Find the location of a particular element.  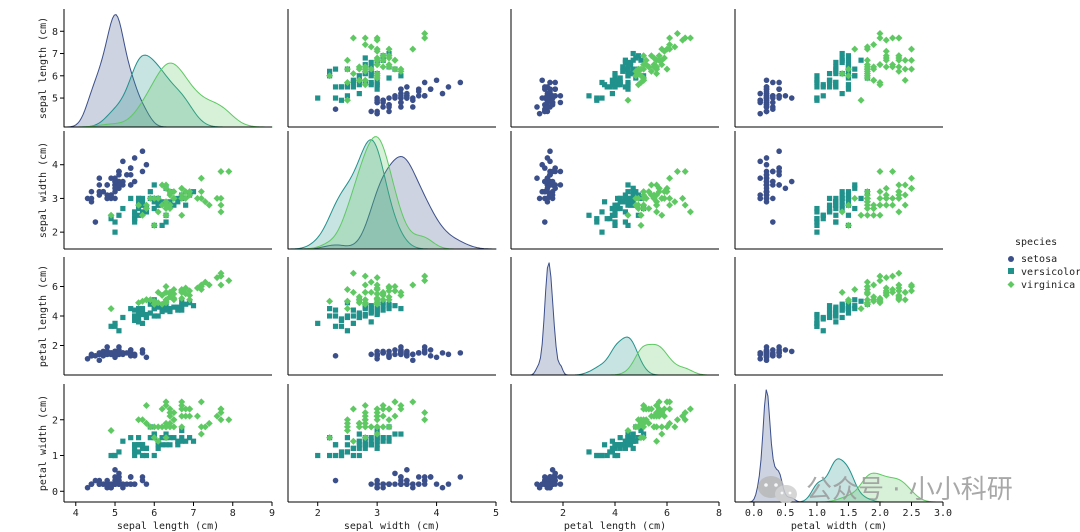

y-tick-label: 2 is located at coordinates (55, 233).